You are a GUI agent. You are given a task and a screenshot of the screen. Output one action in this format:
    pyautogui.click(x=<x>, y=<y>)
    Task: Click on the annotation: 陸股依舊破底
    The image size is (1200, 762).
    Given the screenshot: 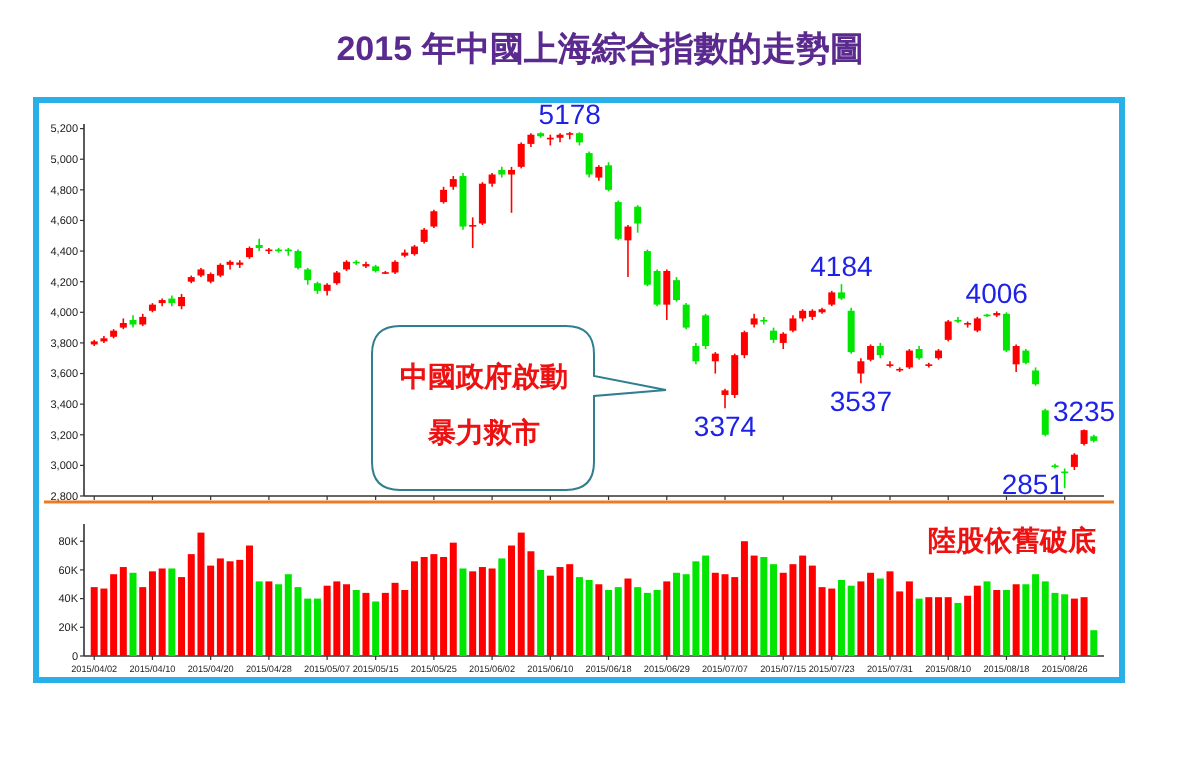 What is the action you would take?
    pyautogui.click(x=1012, y=540)
    